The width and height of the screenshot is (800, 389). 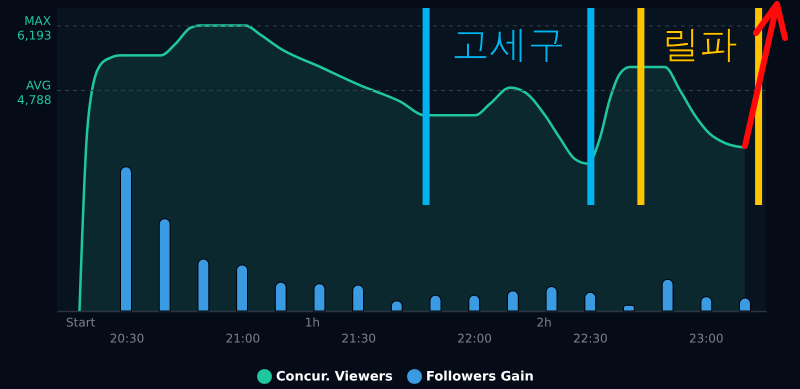 What do you see at coordinates (81, 323) in the screenshot?
I see `x2-tick-label: Start` at bounding box center [81, 323].